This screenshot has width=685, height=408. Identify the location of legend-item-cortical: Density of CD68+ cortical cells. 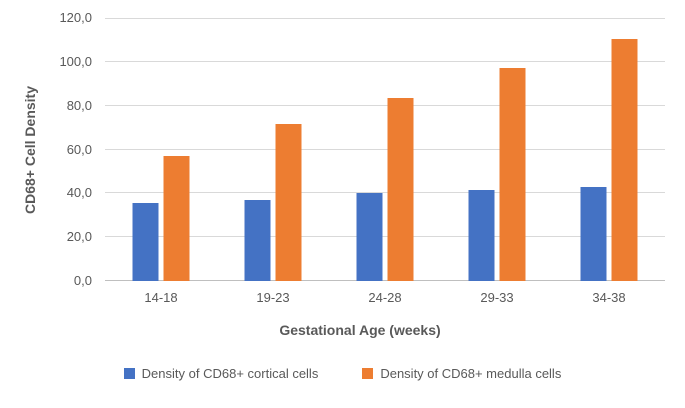
(221, 373).